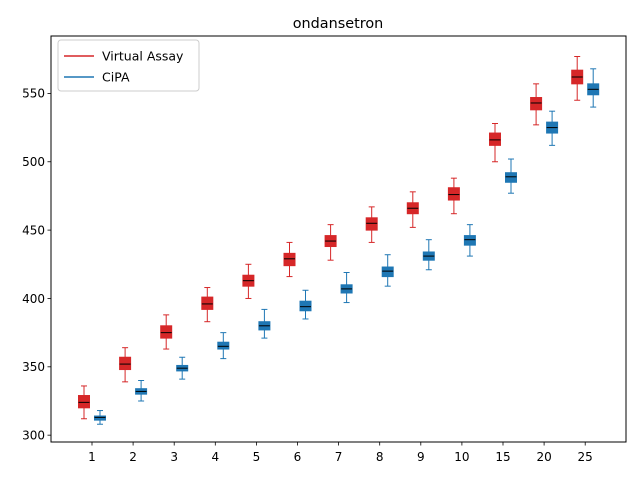 This screenshot has height=480, width=640. What do you see at coordinates (33, 94) in the screenshot?
I see `y-tick-label: 550` at bounding box center [33, 94].